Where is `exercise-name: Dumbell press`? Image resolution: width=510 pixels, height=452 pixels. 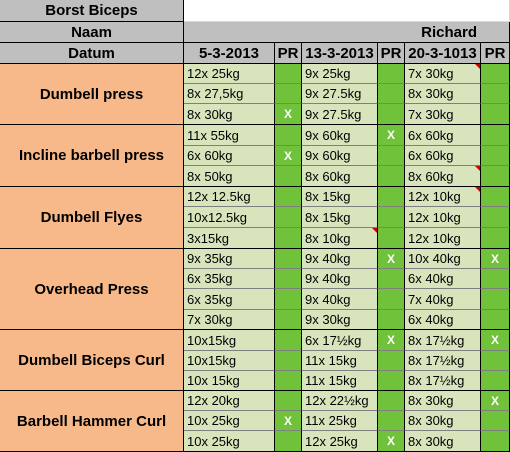 exercise-name: Dumbell press is located at coordinates (92, 94).